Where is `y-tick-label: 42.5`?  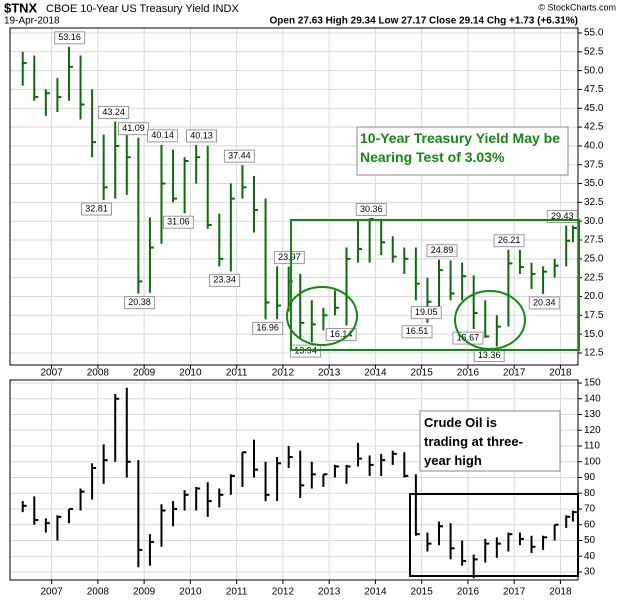
y-tick-label: 42.5 is located at coordinates (594, 127).